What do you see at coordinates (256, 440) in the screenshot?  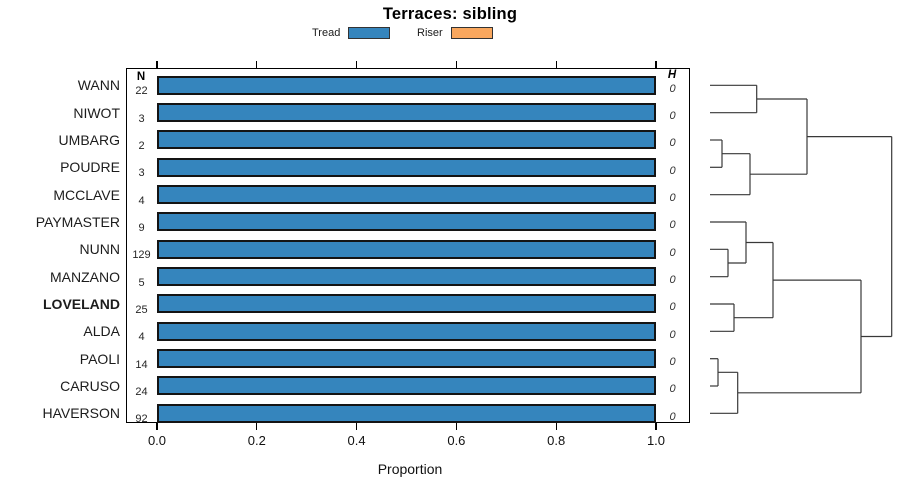 I see `axis-tick-label: 0.2` at bounding box center [256, 440].